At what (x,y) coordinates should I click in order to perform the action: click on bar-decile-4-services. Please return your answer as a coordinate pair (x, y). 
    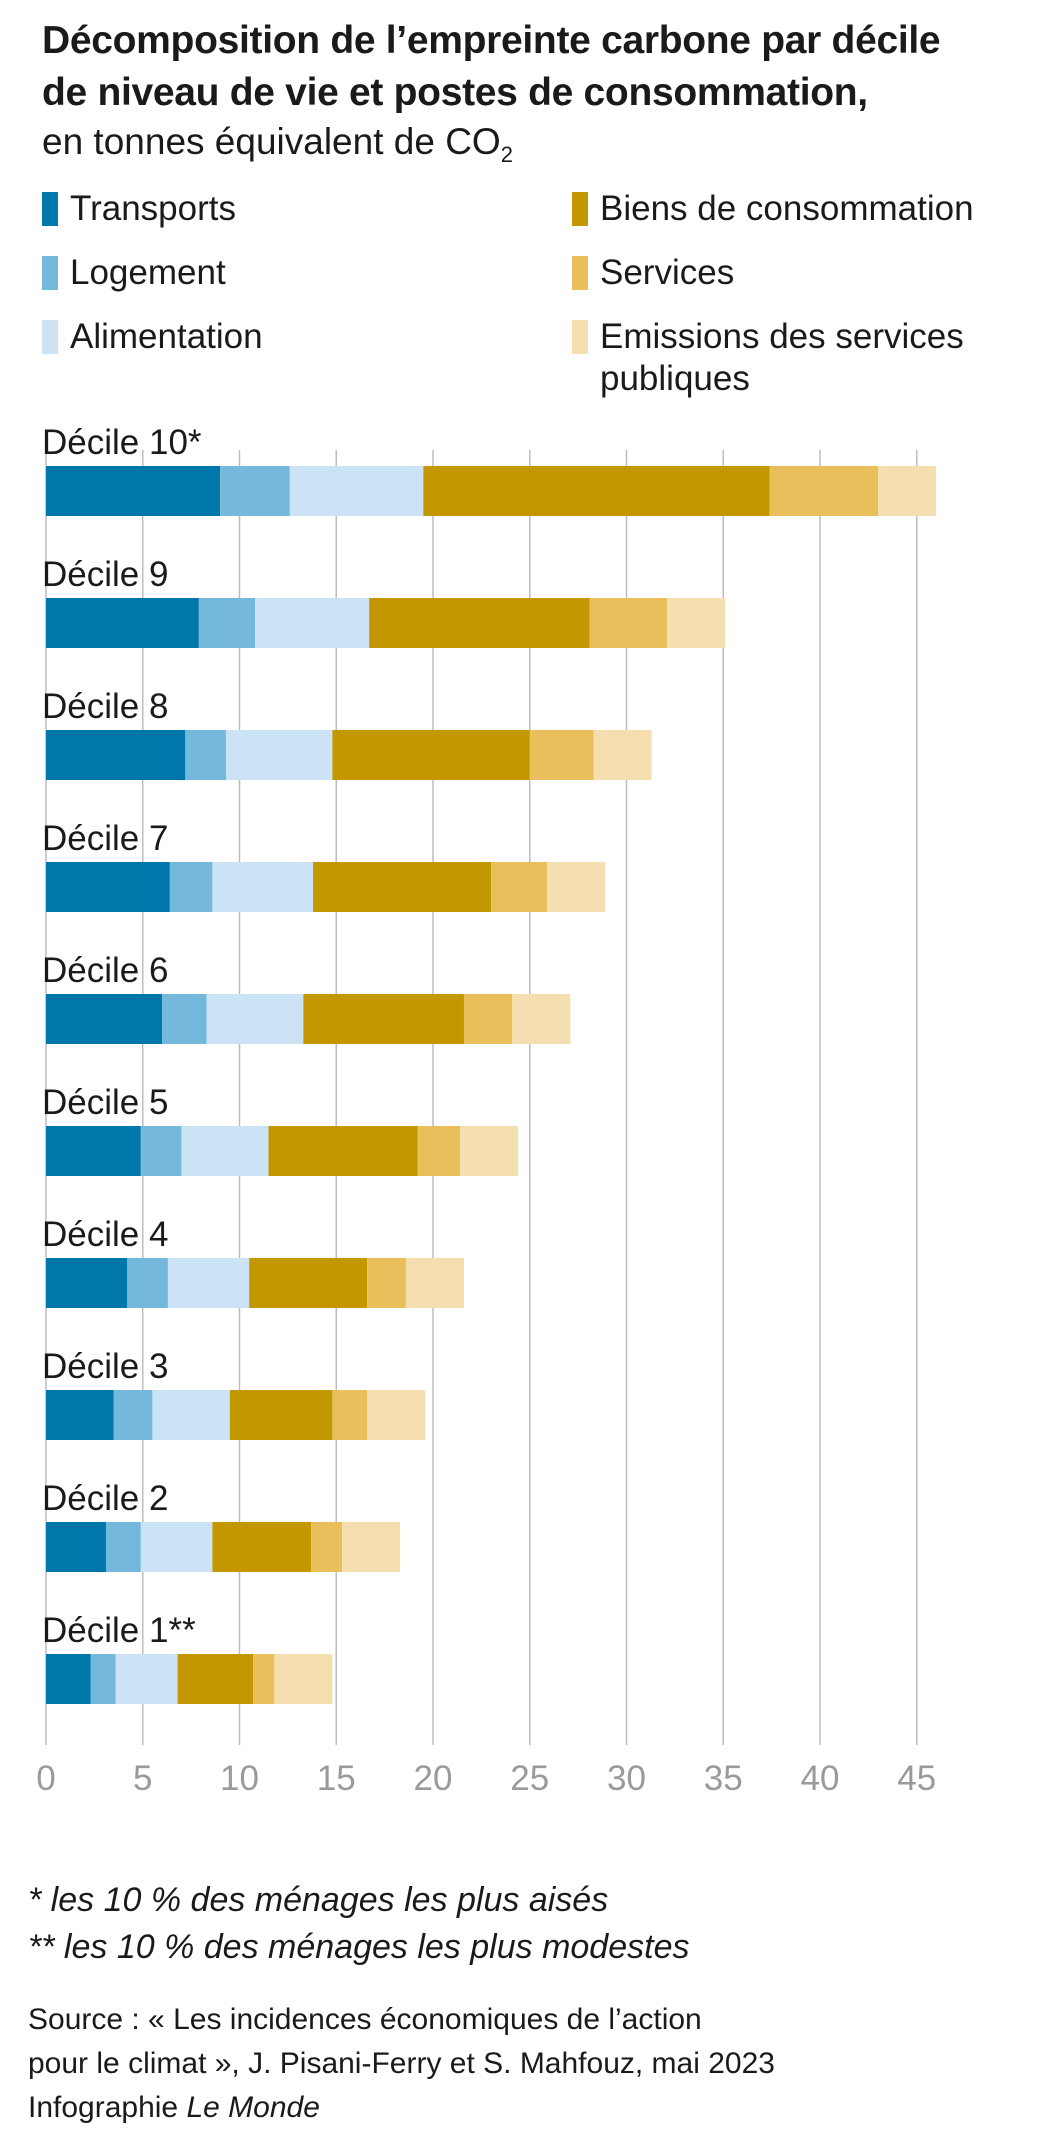
    Looking at the image, I should click on (386, 1283).